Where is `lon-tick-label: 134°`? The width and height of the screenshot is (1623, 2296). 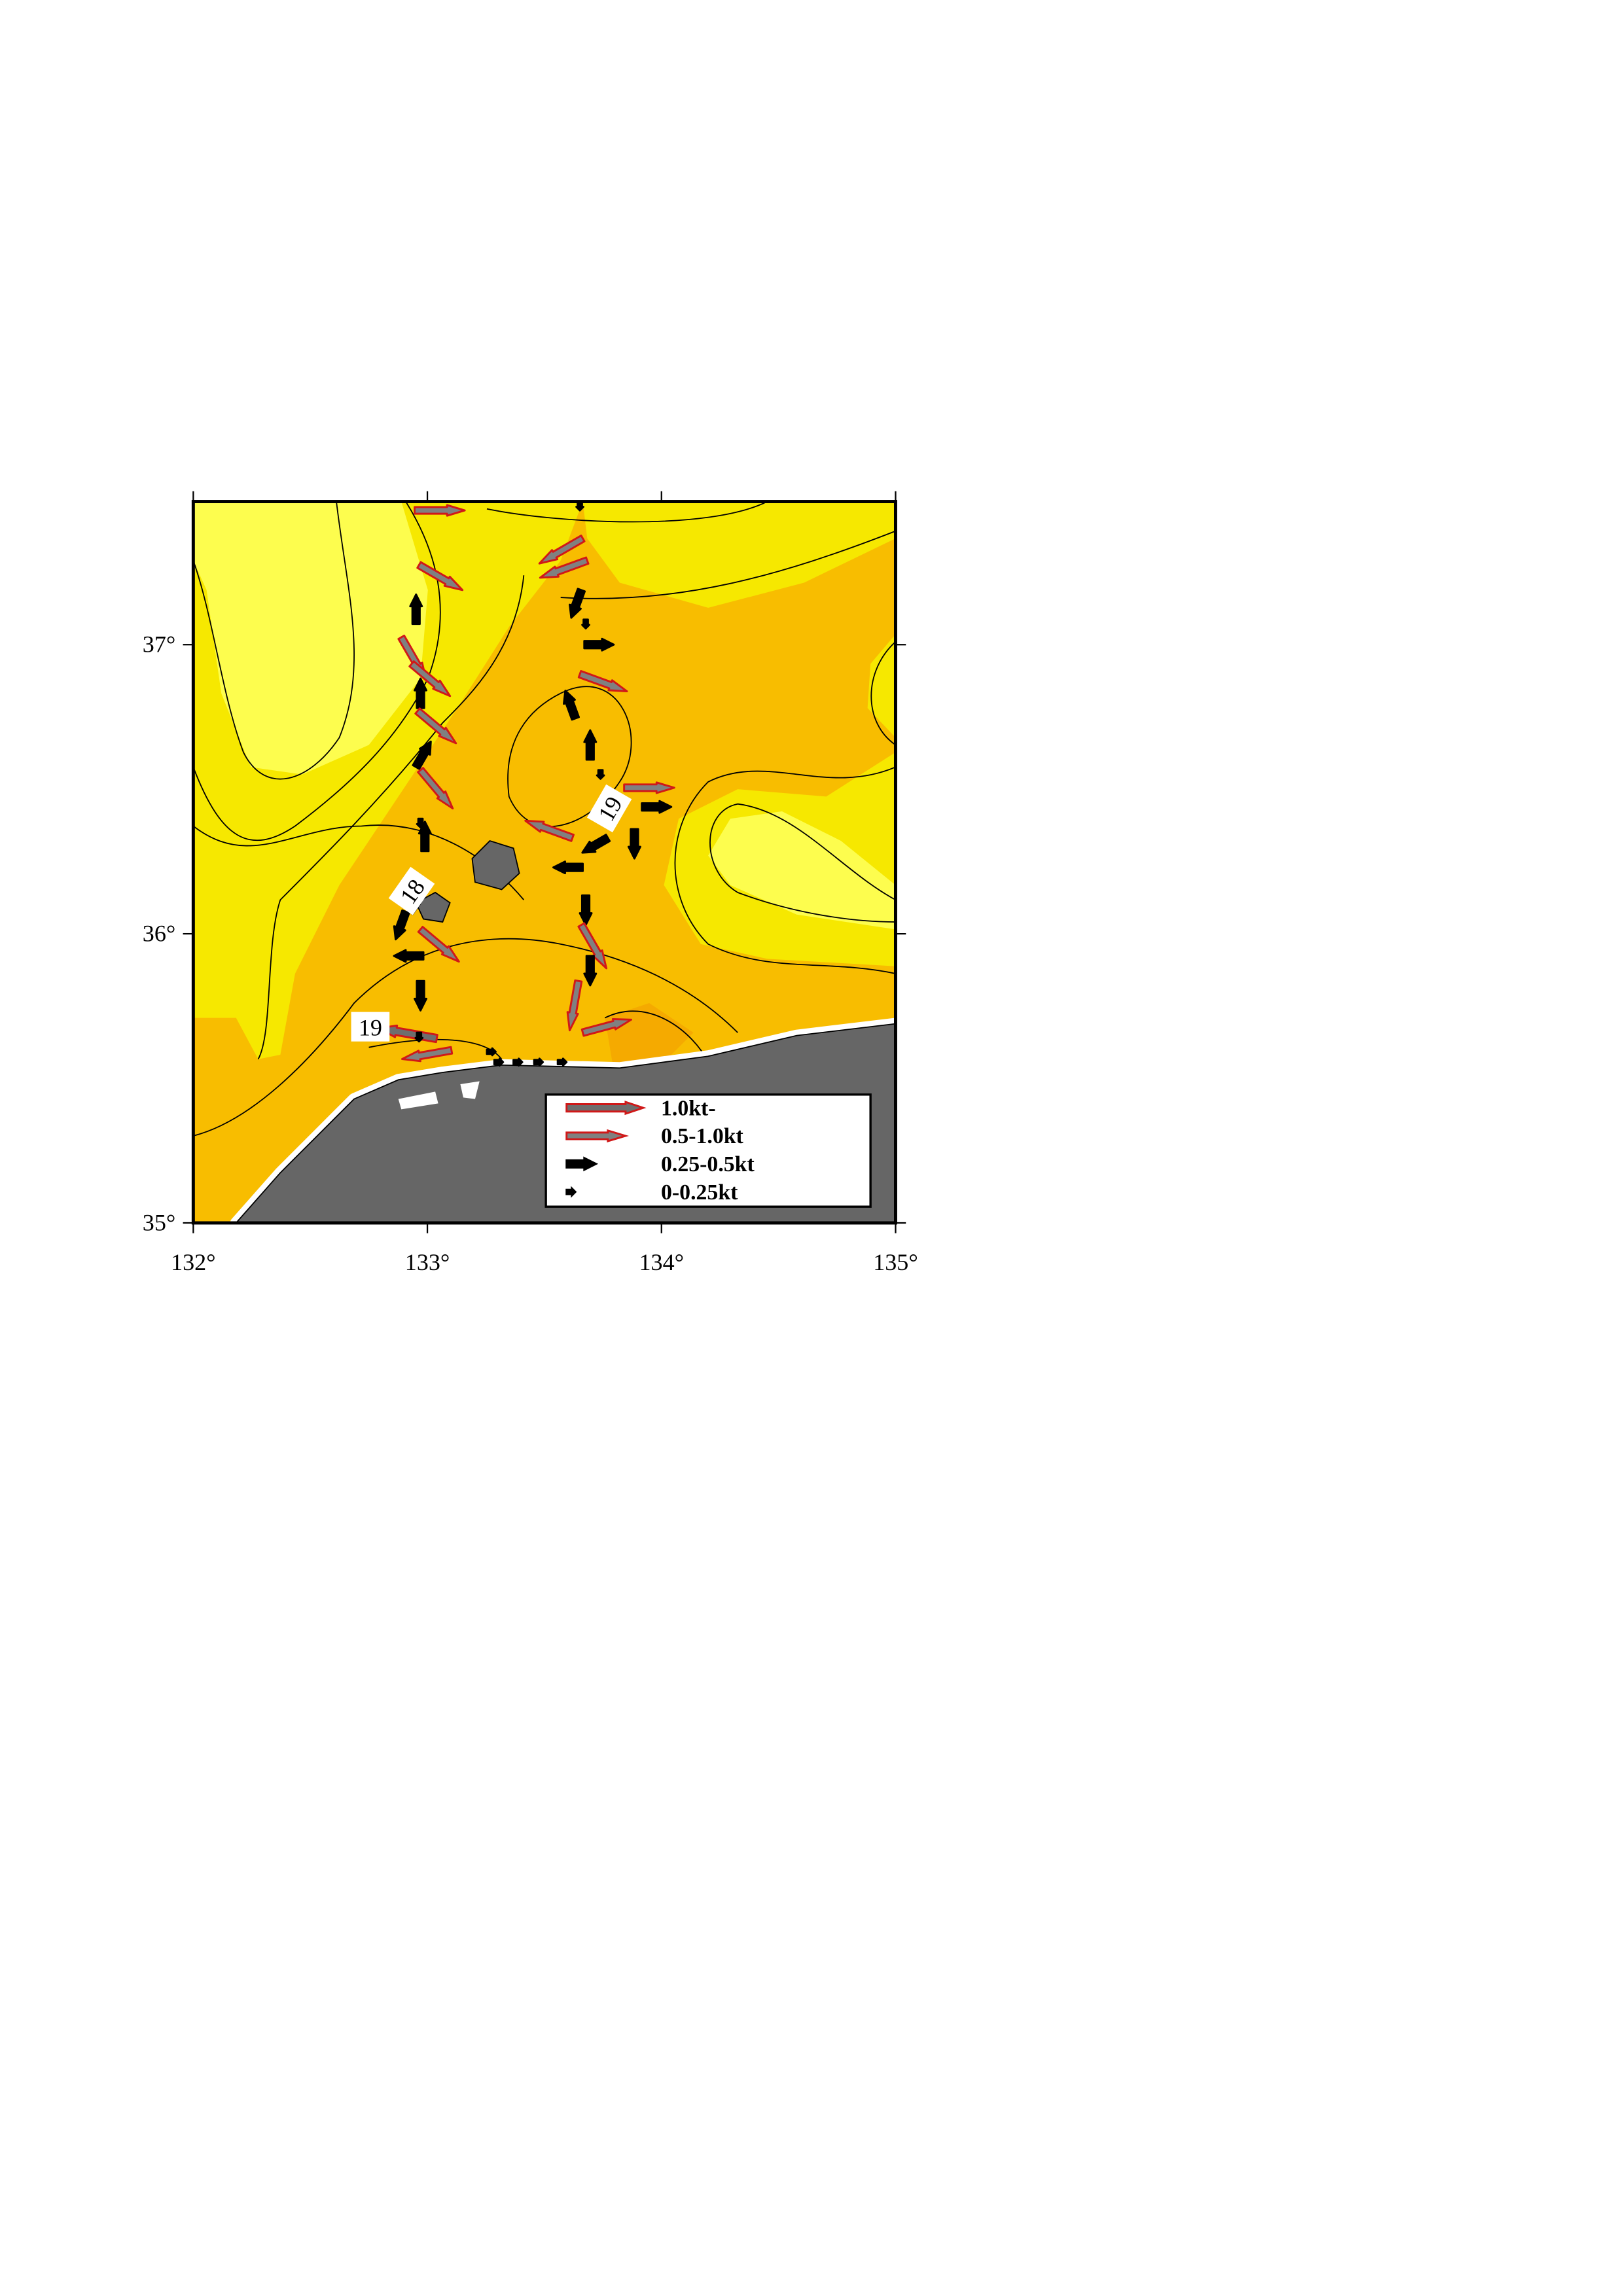 lon-tick-label: 134° is located at coordinates (662, 1262).